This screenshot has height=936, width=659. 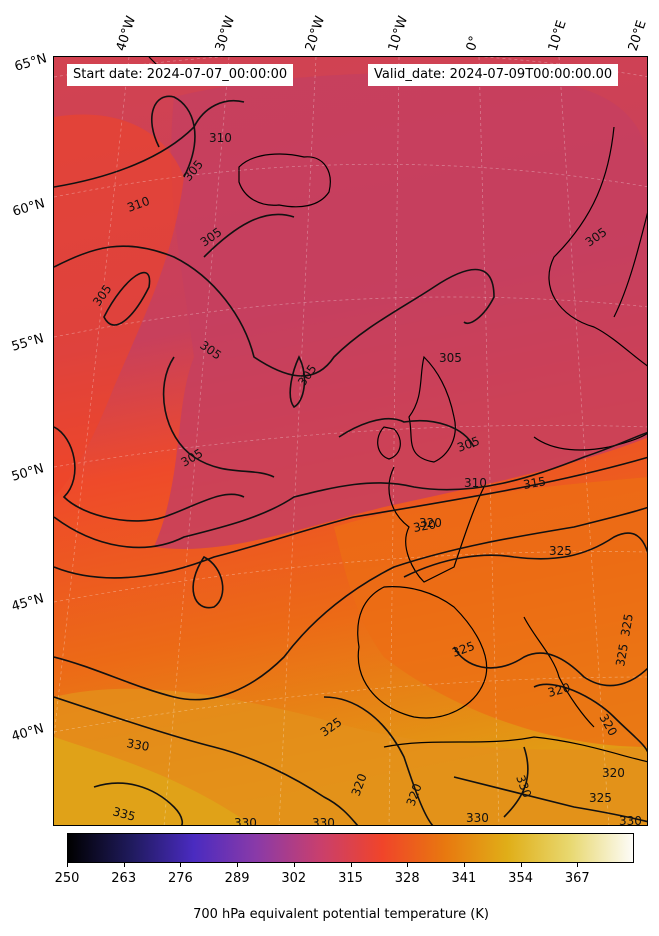 What do you see at coordinates (30, 63) in the screenshot?
I see `lat-label-65n: 65°N` at bounding box center [30, 63].